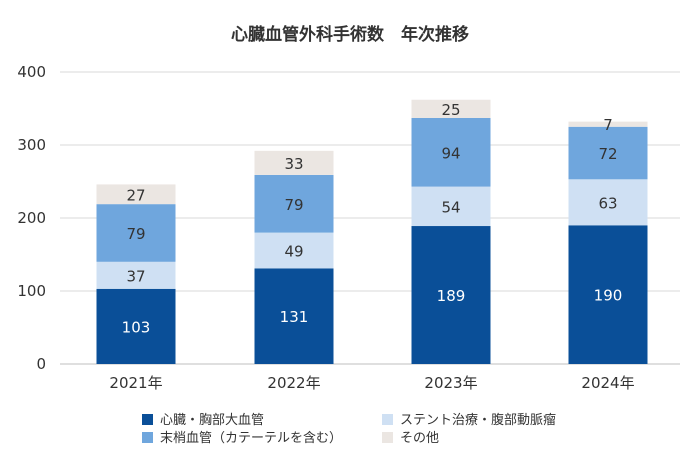 Image resolution: width=700 pixels, height=460 pixels. Describe the element at coordinates (31, 145) in the screenshot. I see `y-tick-label: 300` at that location.